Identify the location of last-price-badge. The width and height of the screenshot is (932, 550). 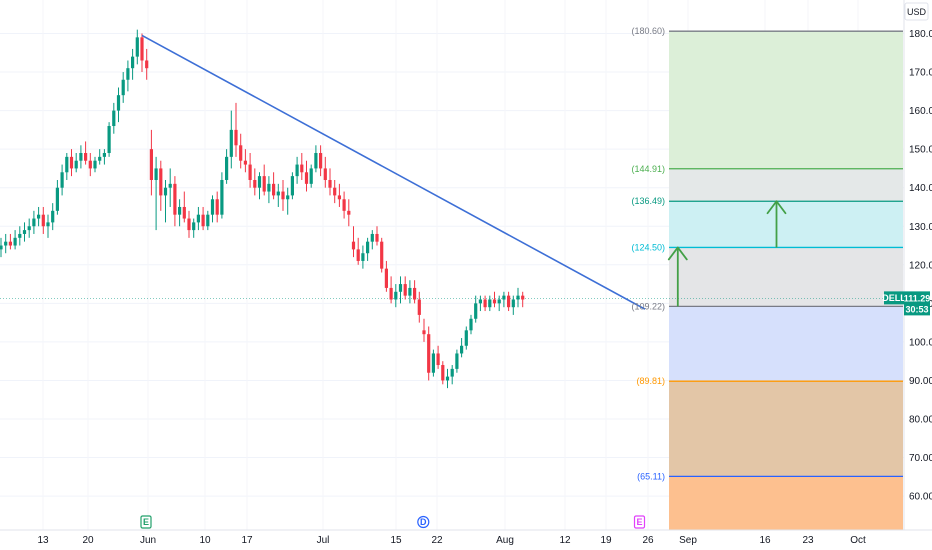
(917, 303).